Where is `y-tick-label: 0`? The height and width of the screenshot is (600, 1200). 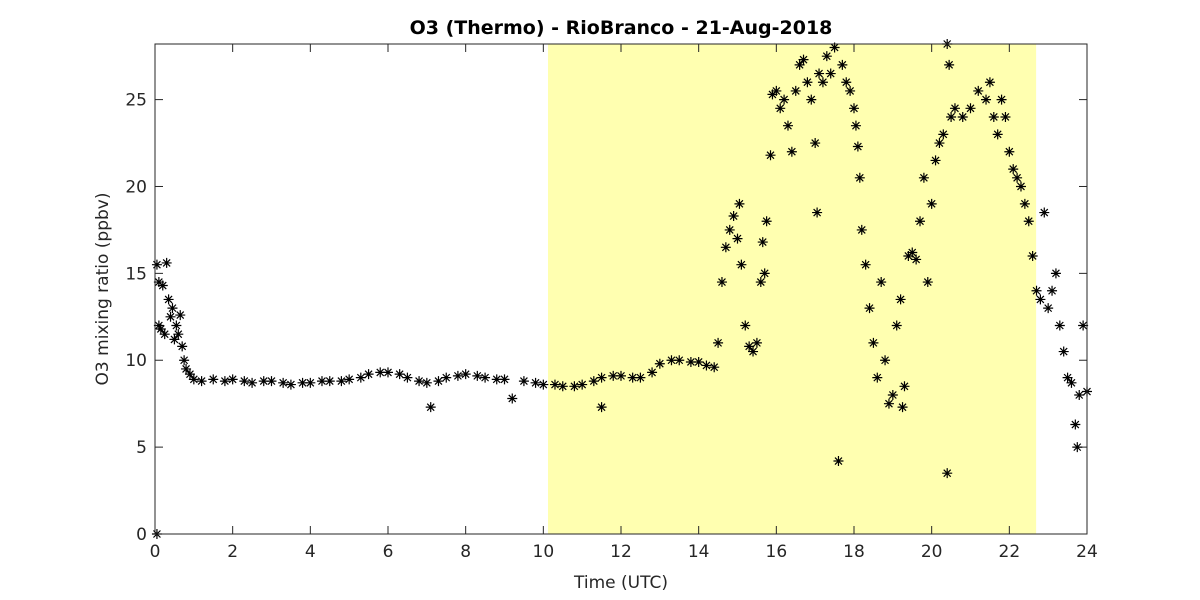
y-tick-label: 0 is located at coordinates (141, 535).